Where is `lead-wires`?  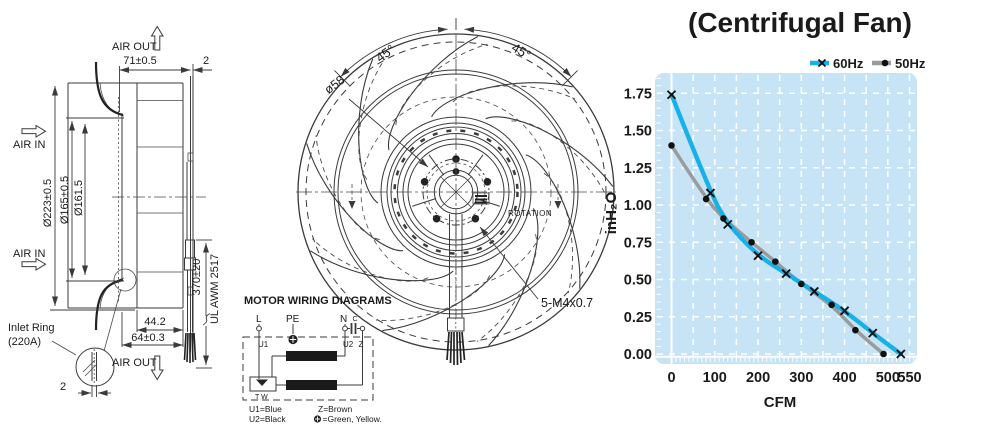 lead-wires is located at coordinates (190, 262).